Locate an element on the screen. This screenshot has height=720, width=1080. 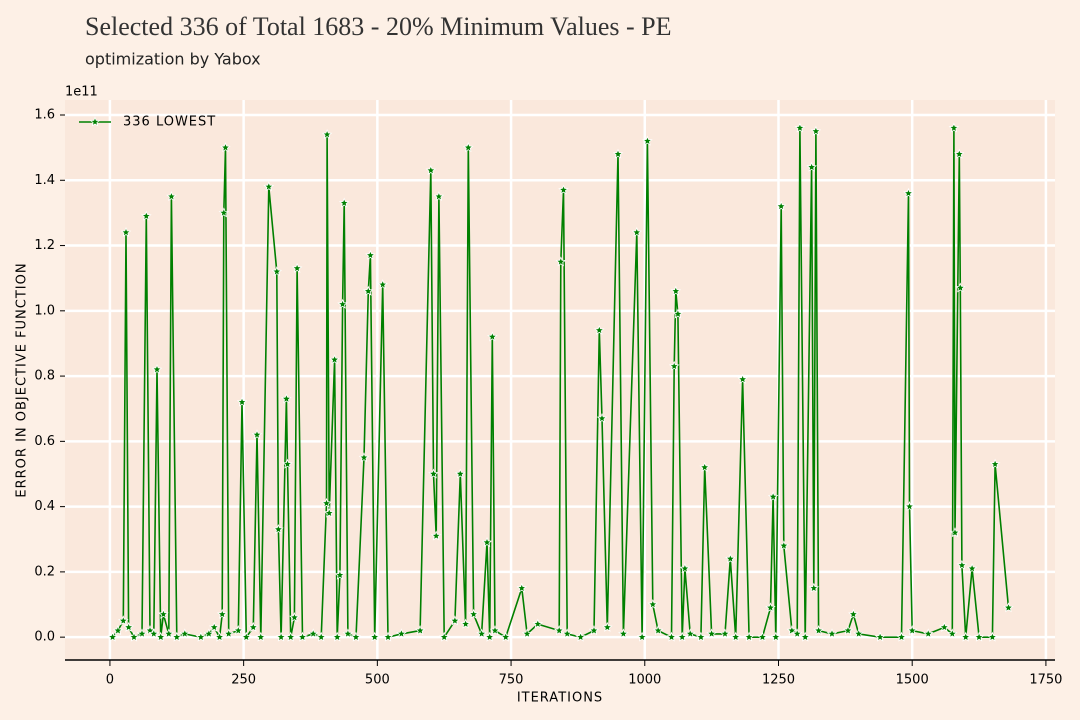
y-tick-label: 0.6 is located at coordinates (44, 441).